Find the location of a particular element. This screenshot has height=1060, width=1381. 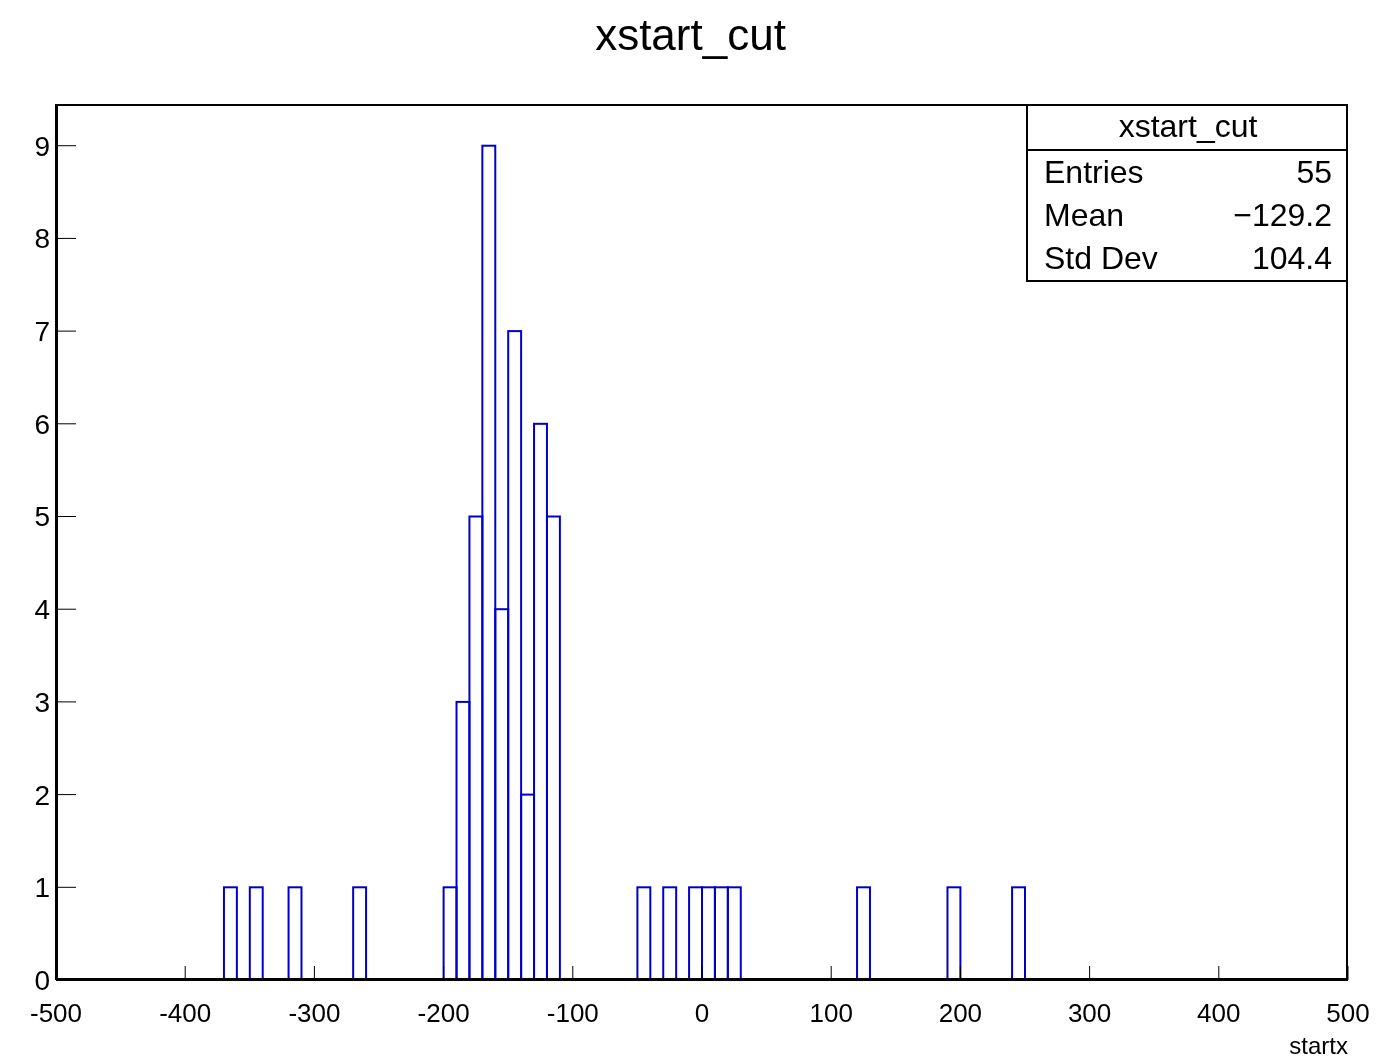

y-tick-label: 1 is located at coordinates (42, 888).